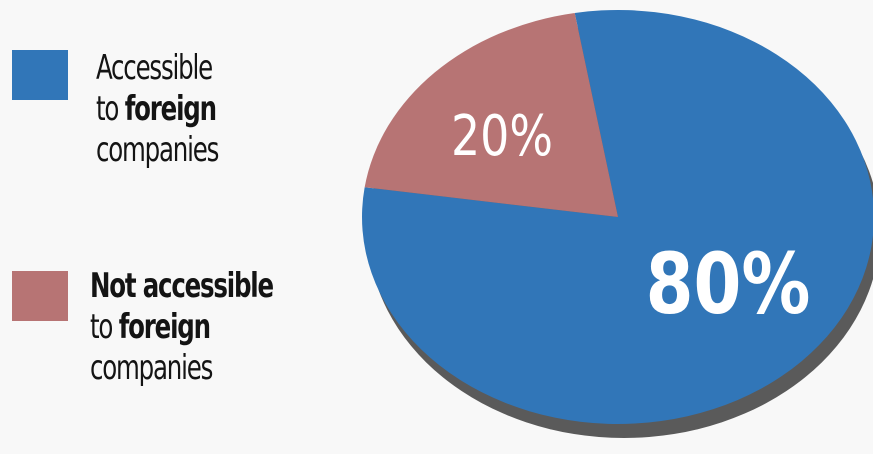 This screenshot has width=873, height=454. I want to click on legend-accessible-line3: companies, so click(157, 150).